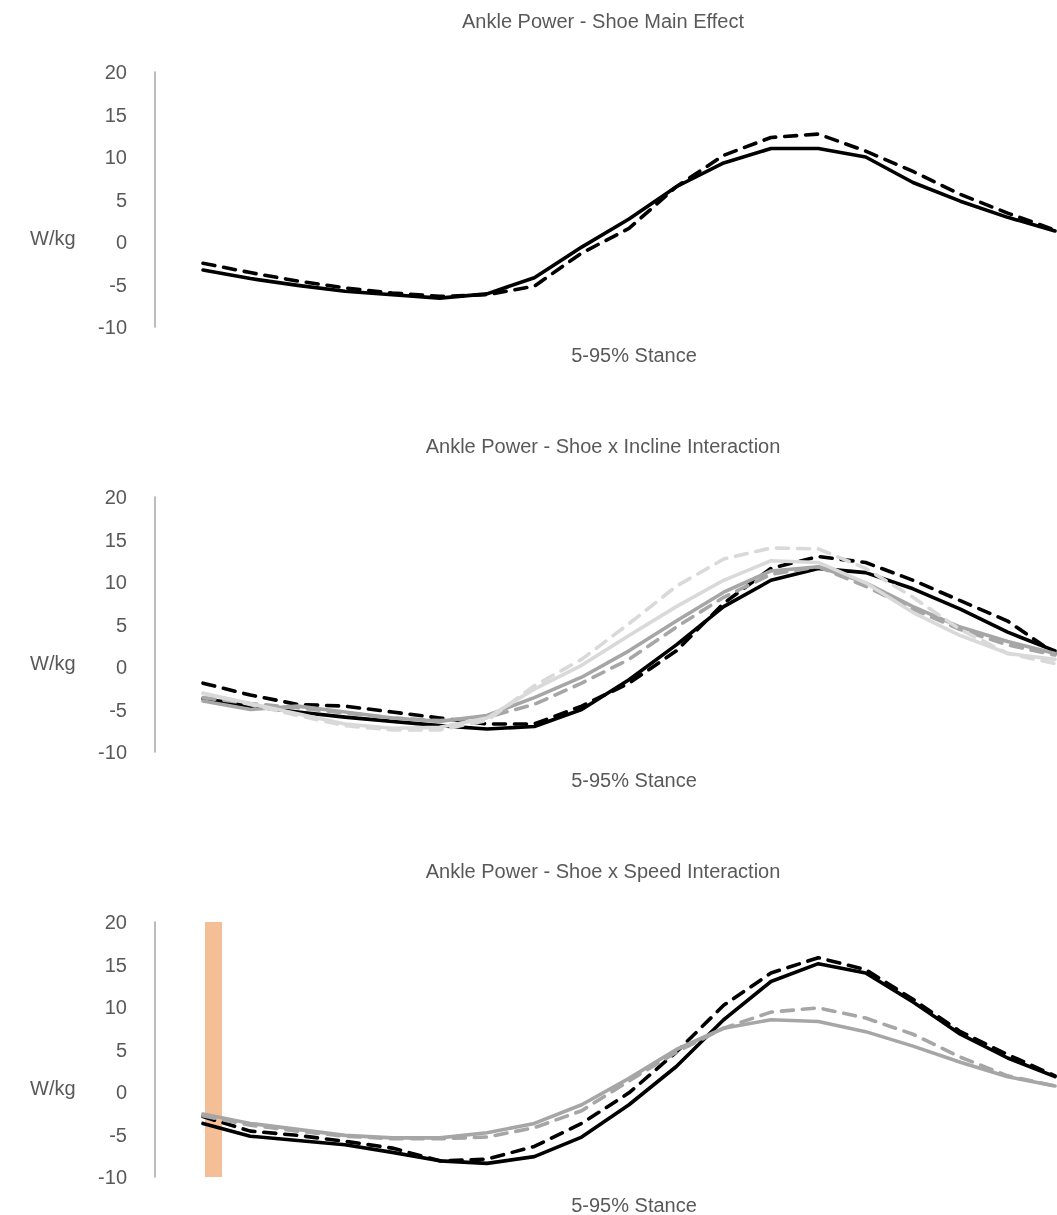  I want to click on chart-title: Ankle Power - Shoe x Speed Interaction, so click(603, 871).